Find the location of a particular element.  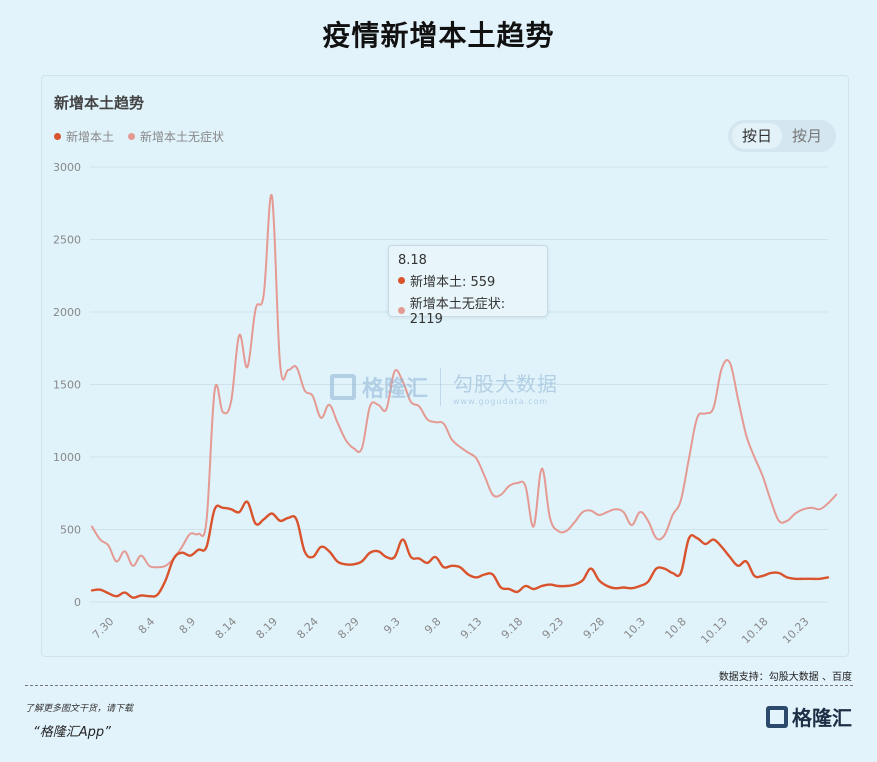

x-tick-label: 8.24 is located at coordinates (307, 628).